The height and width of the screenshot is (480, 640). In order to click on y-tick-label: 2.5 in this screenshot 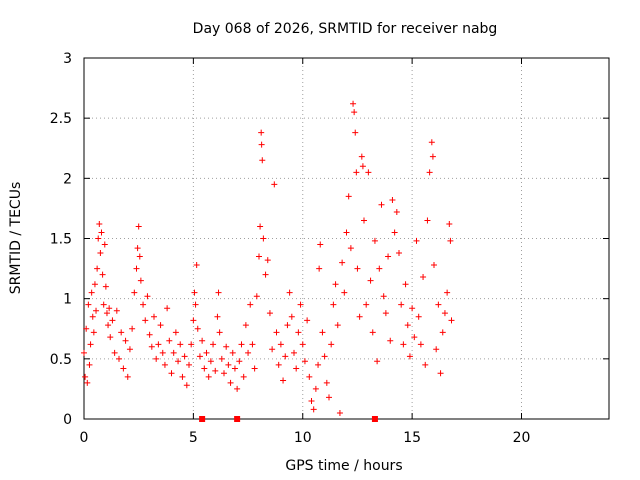, I will do `click(61, 119)`.